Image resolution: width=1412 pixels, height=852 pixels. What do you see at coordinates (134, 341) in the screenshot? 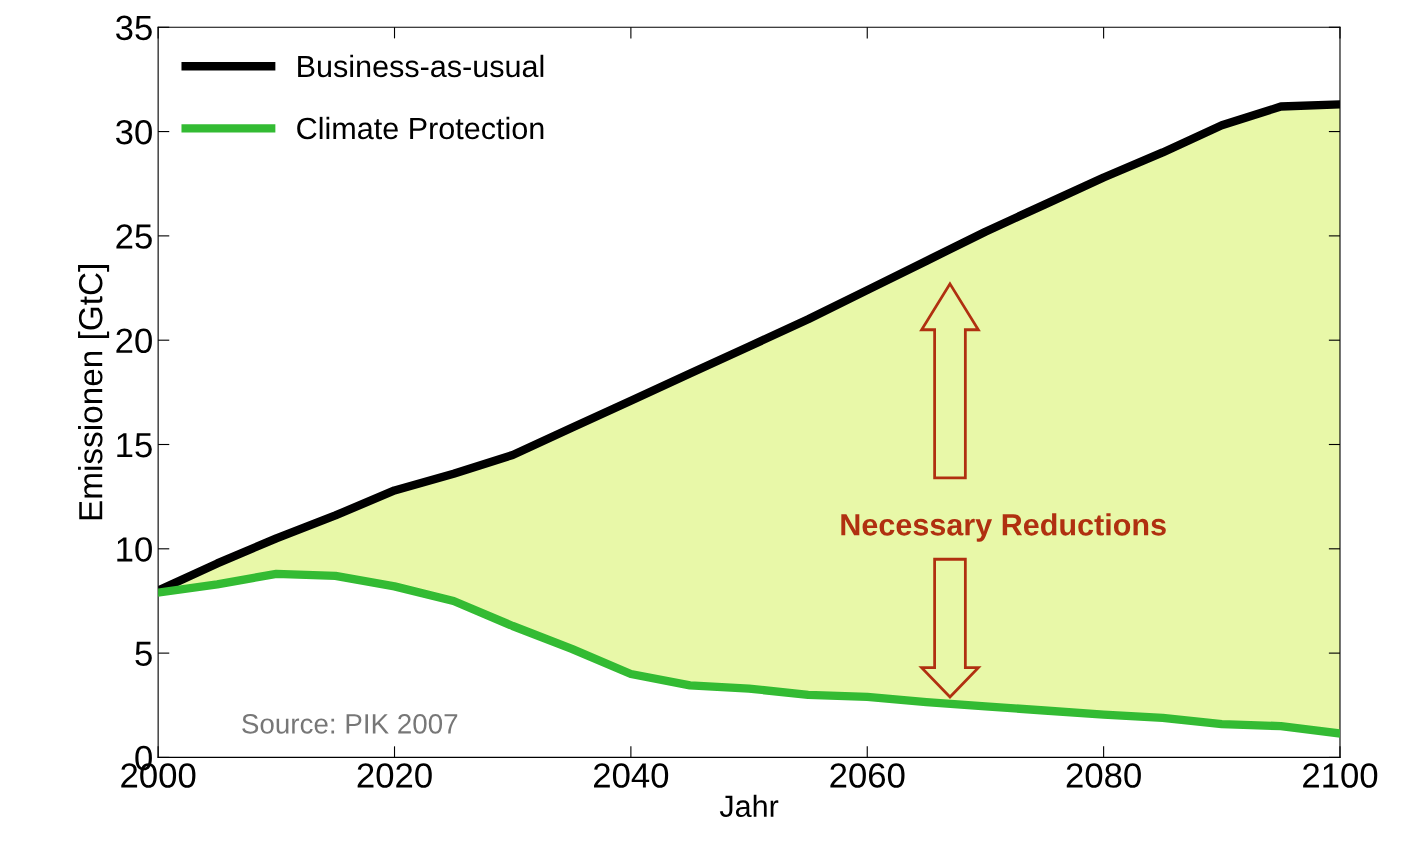
I see `y-tick-label: 20` at bounding box center [134, 341].